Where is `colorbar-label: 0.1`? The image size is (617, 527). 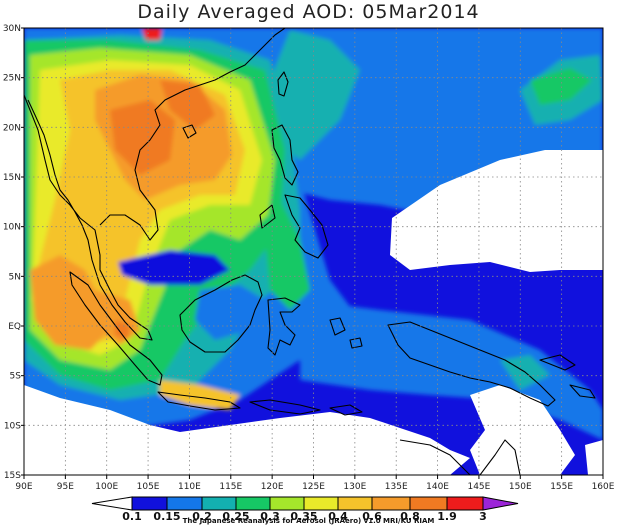
colorbar-label: 0.1 is located at coordinates (132, 516).